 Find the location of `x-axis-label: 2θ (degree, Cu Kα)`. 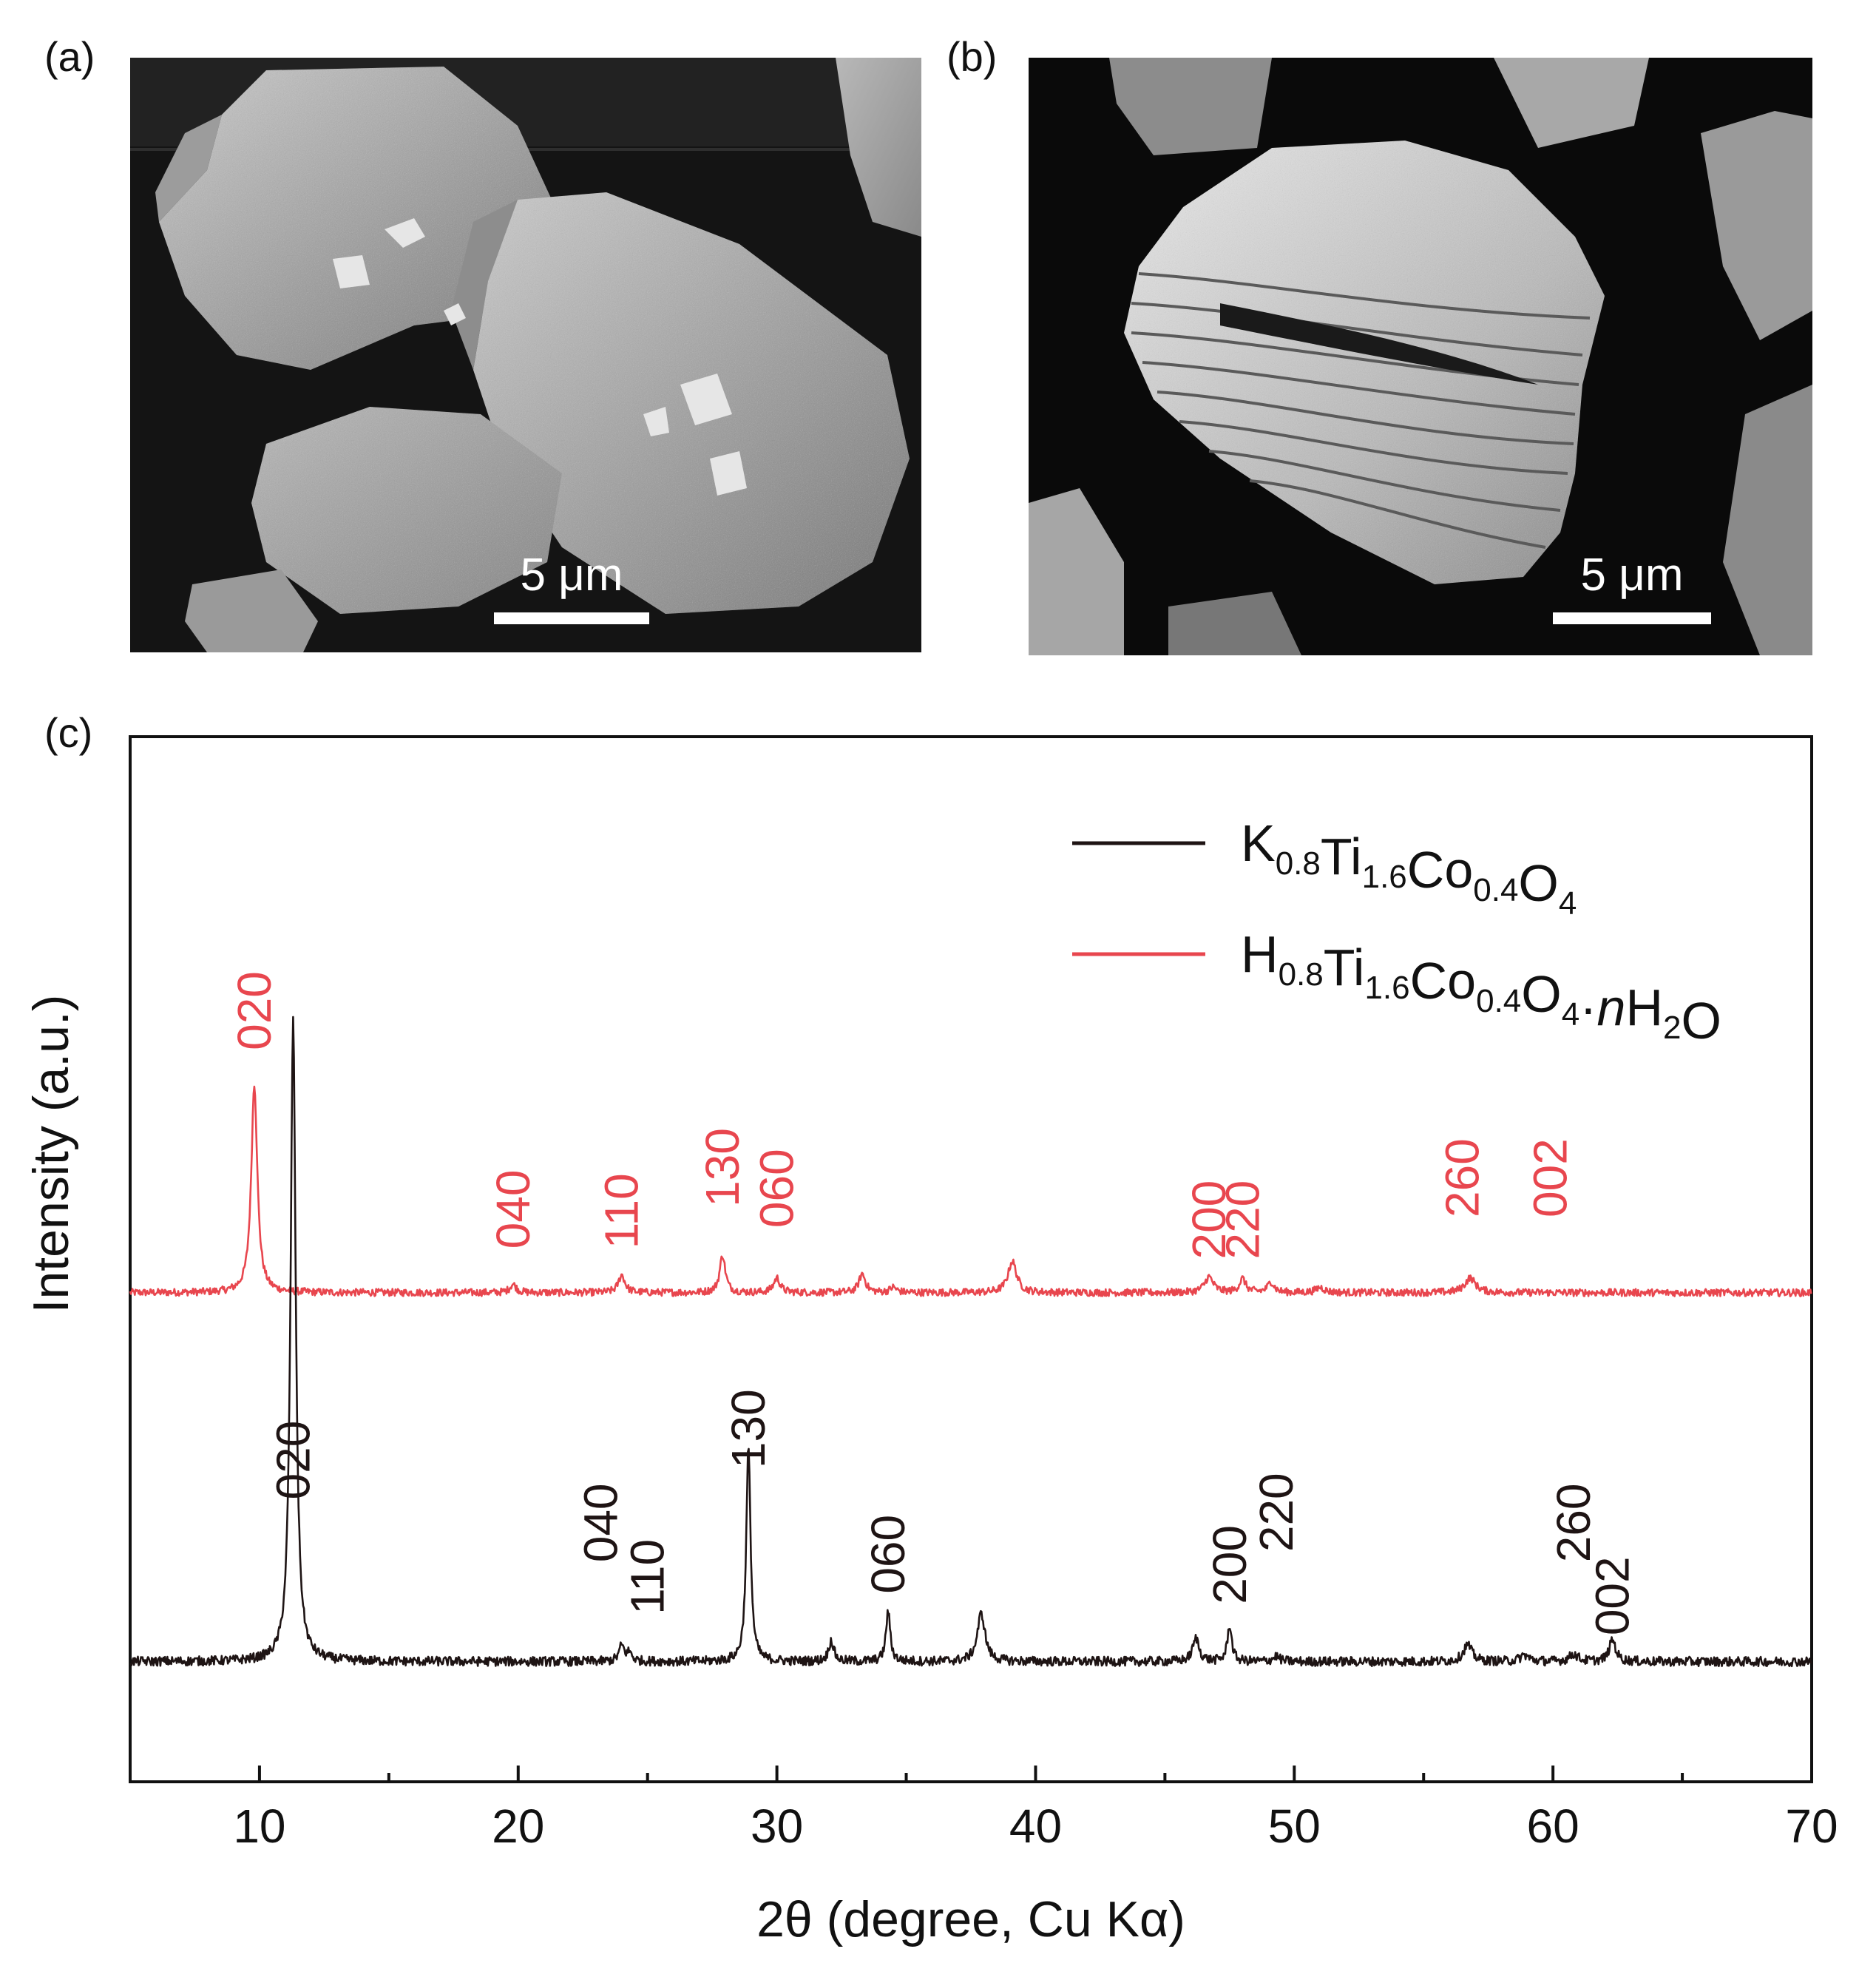

x-axis-label: 2θ (degree, Cu Kα) is located at coordinates (970, 1919).